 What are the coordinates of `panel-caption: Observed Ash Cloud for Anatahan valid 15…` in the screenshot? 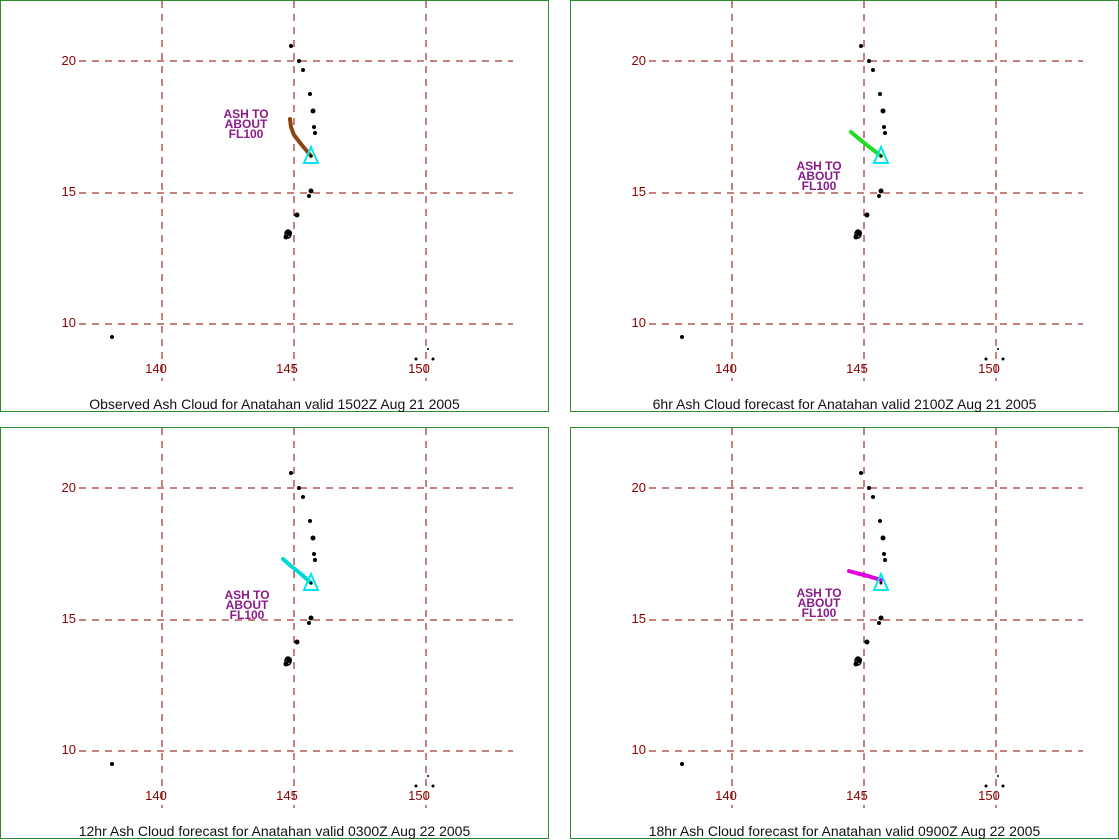 It's located at (274, 404).